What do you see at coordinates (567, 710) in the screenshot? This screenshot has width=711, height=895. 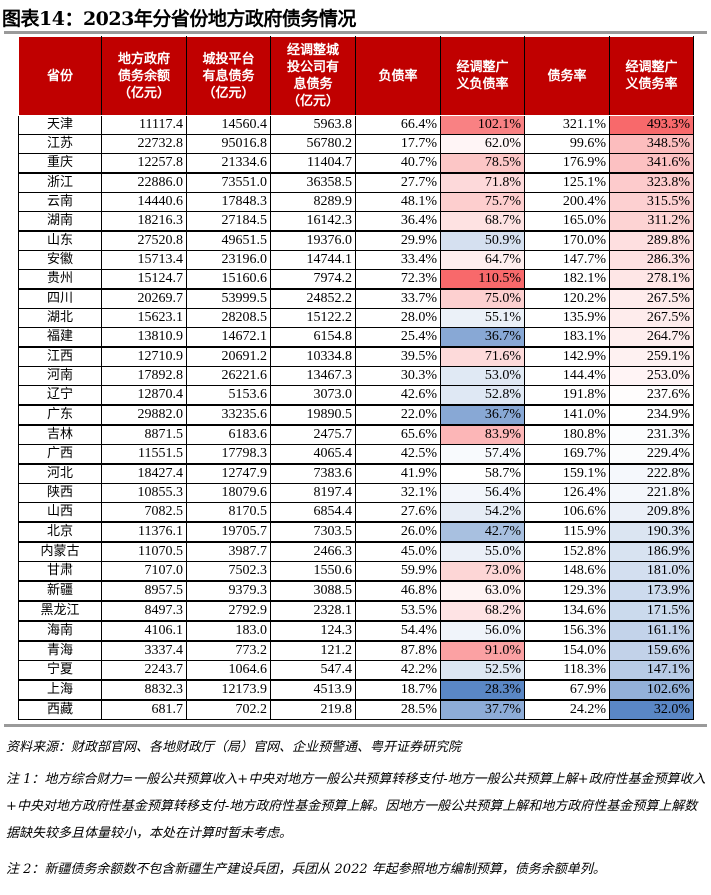 I see `value-cell: 24.2%` at bounding box center [567, 710].